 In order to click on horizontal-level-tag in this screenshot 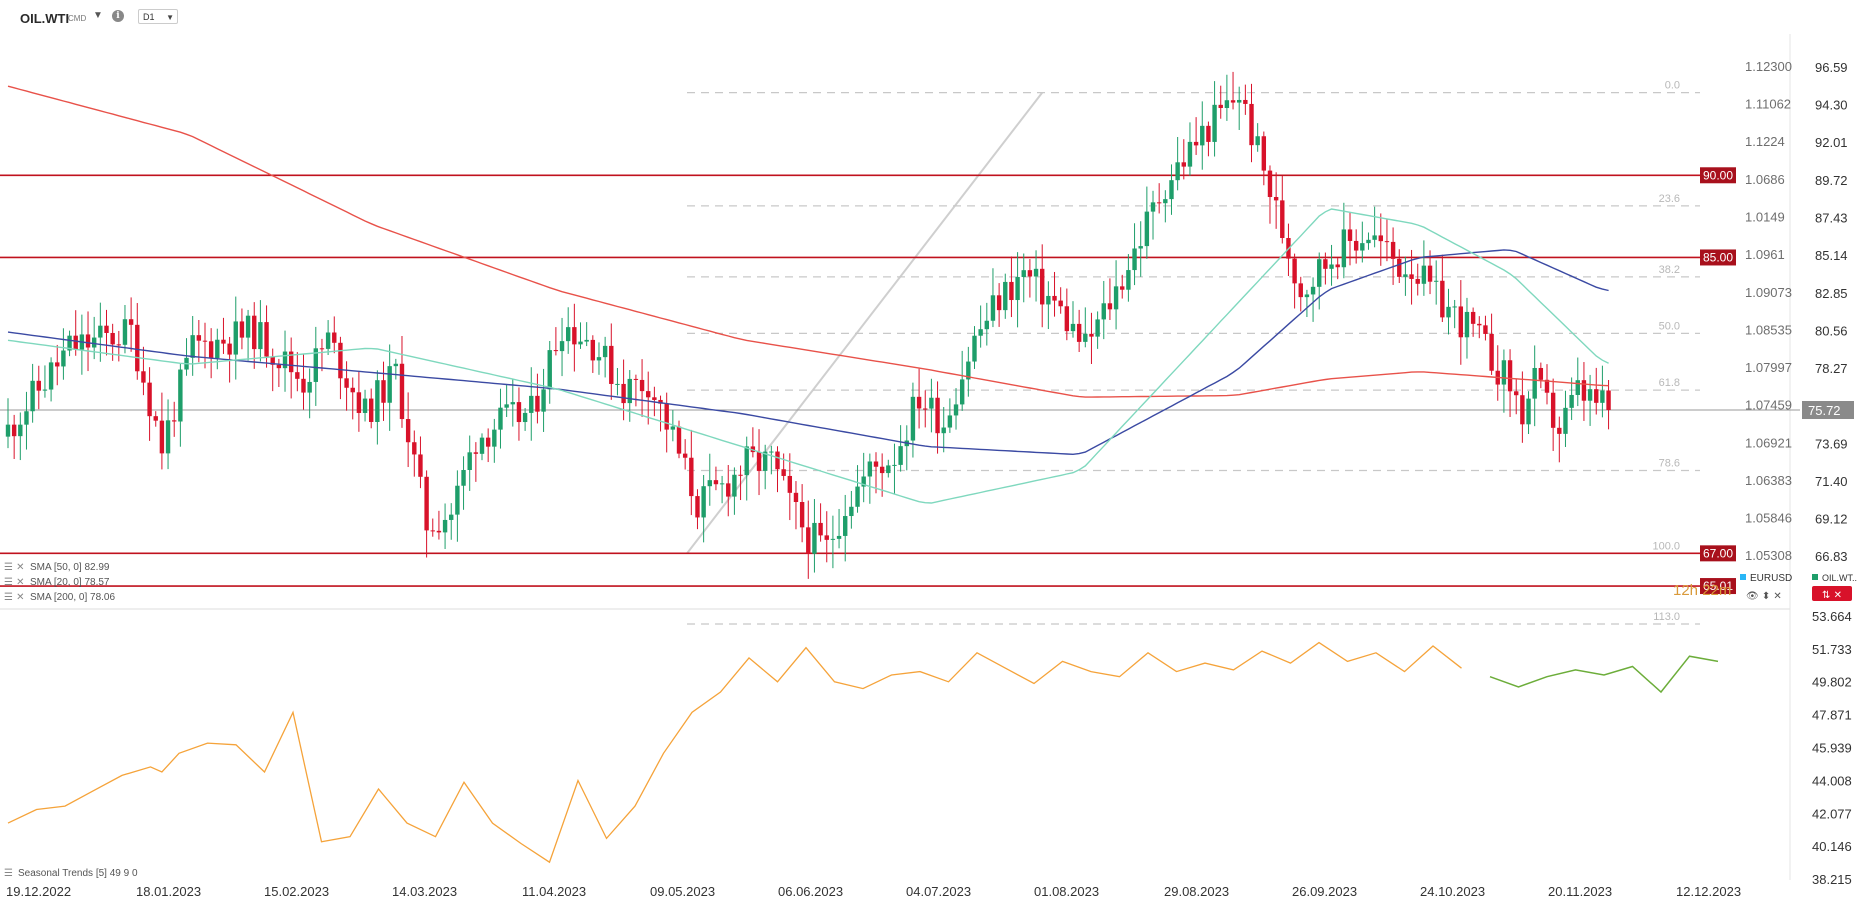, I will do `click(1718, 175)`.